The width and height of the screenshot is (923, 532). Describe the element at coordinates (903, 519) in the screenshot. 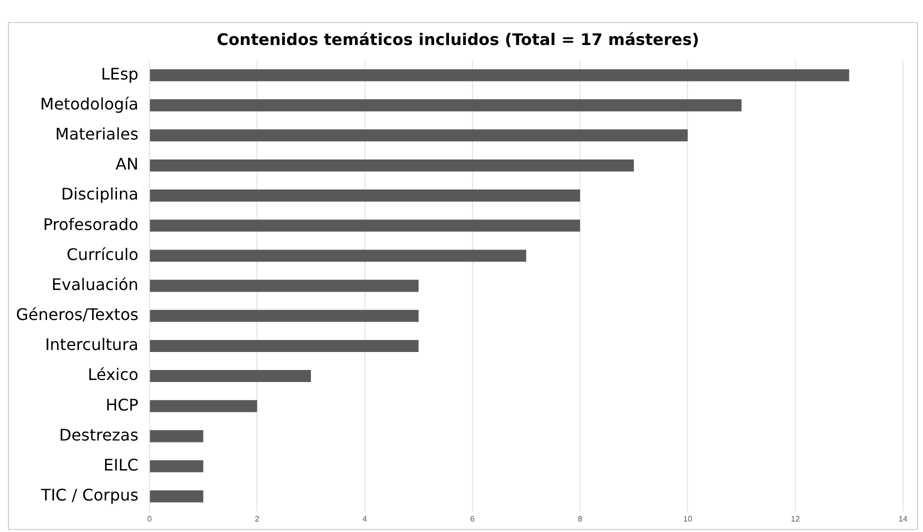

I see `x-tick-label: 14` at that location.